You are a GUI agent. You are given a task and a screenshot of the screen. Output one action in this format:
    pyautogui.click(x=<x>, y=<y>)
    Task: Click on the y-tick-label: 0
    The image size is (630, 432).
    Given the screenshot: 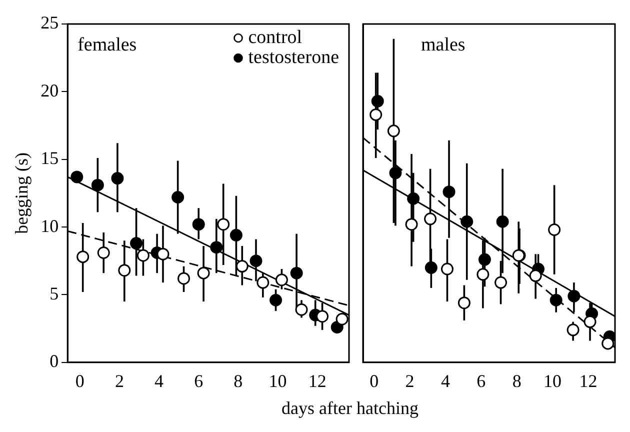 What is the action you would take?
    pyautogui.click(x=54, y=361)
    